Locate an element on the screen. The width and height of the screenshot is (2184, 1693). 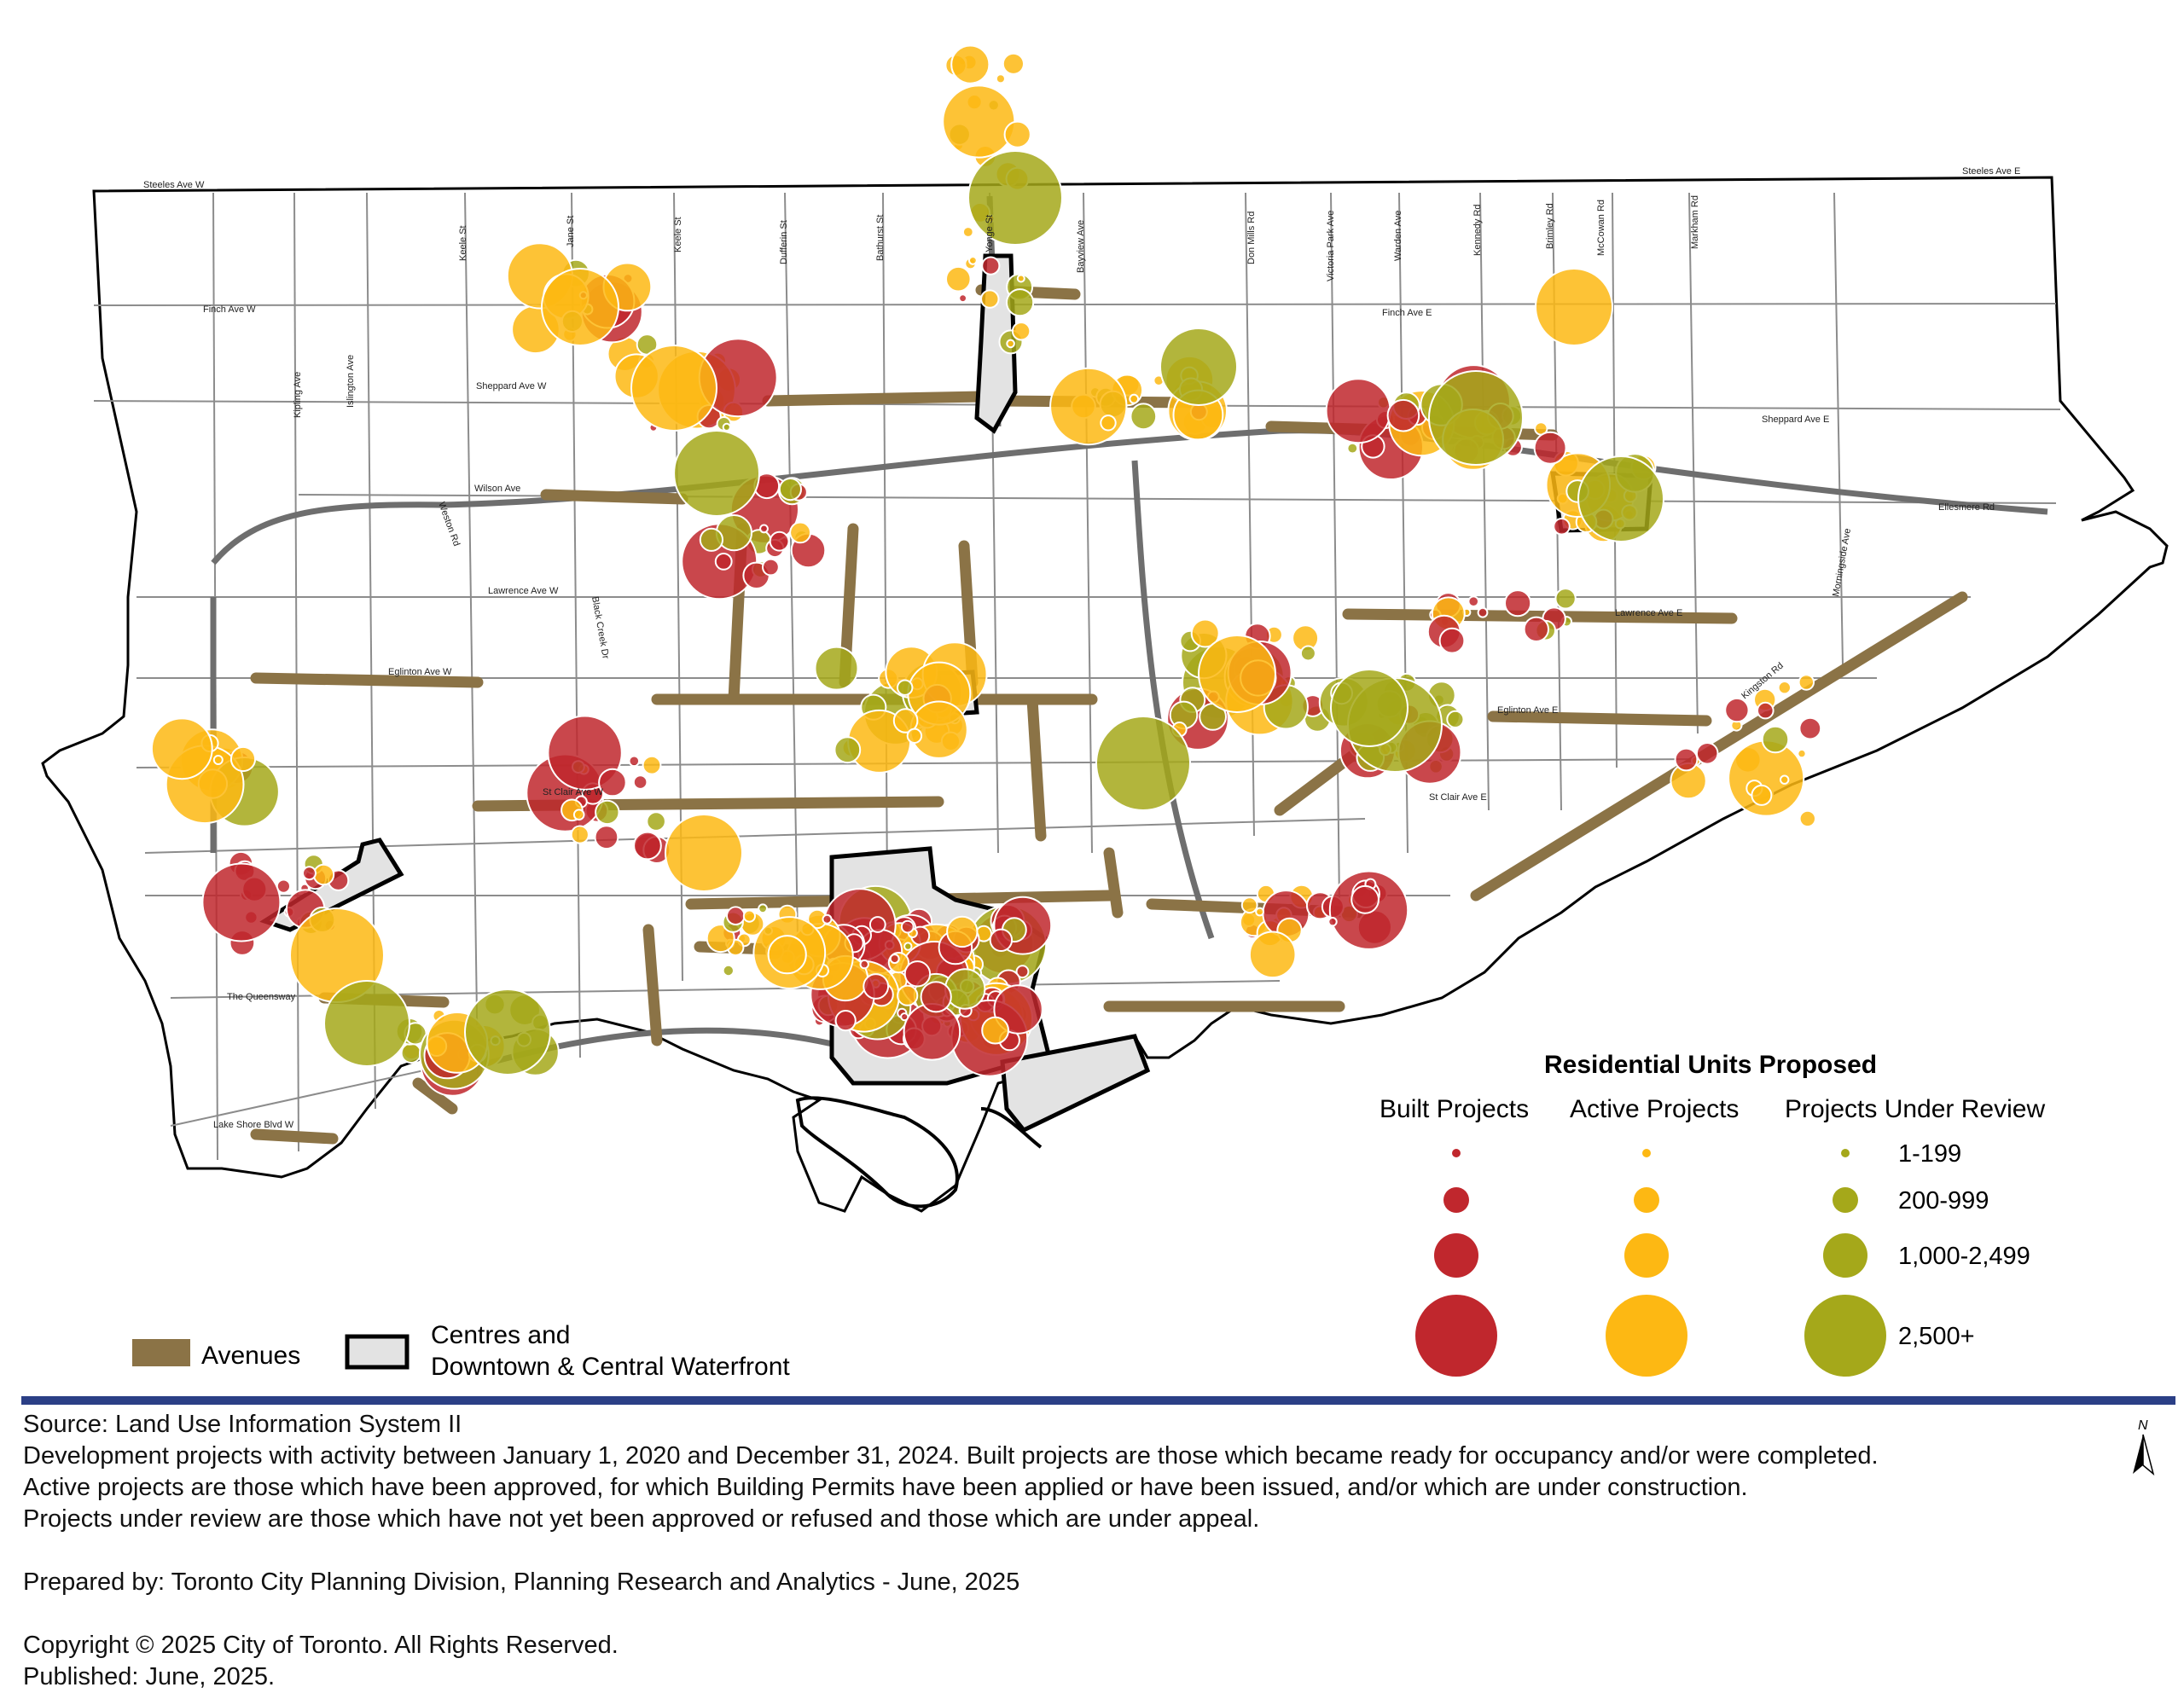
road-label-kennedy: Kennedy Rd is located at coordinates (1478, 230).